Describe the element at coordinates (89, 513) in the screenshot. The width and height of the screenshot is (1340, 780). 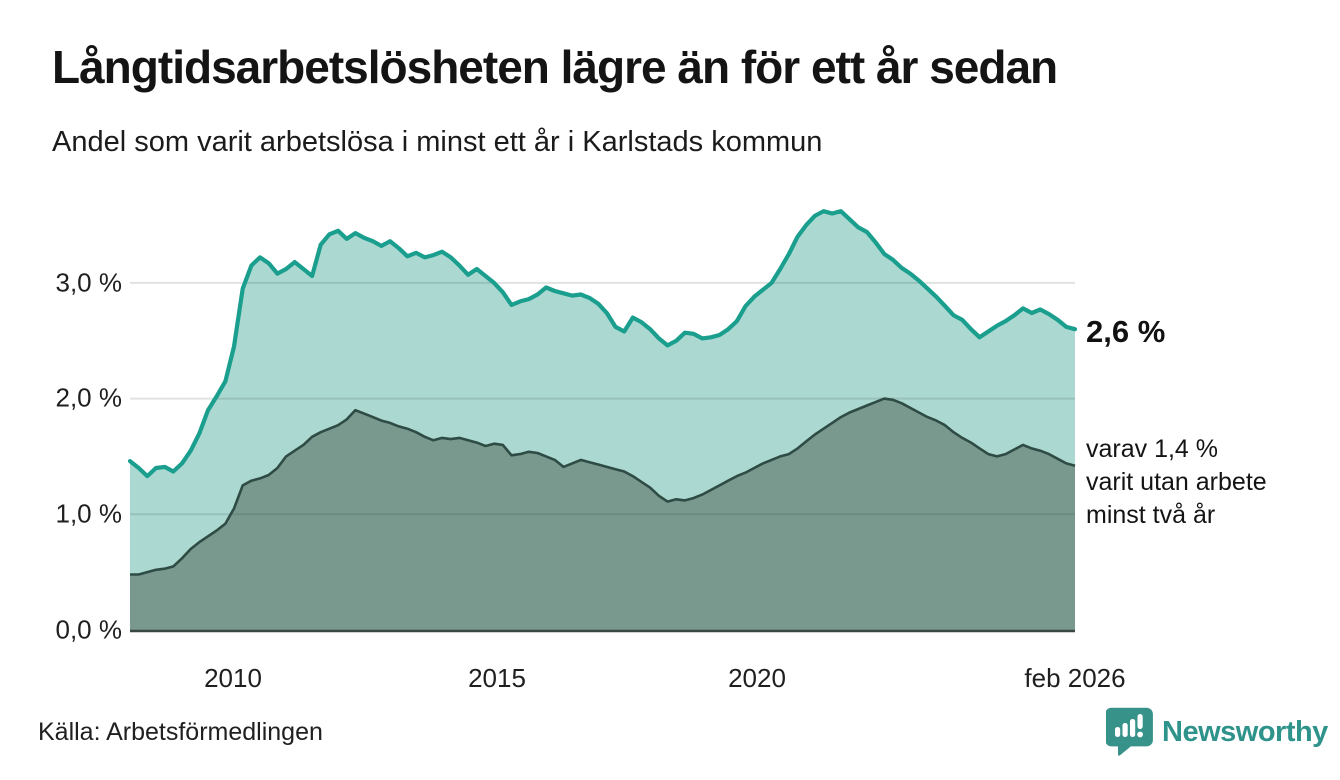
I see `y-tick-1: 1,0 %` at that location.